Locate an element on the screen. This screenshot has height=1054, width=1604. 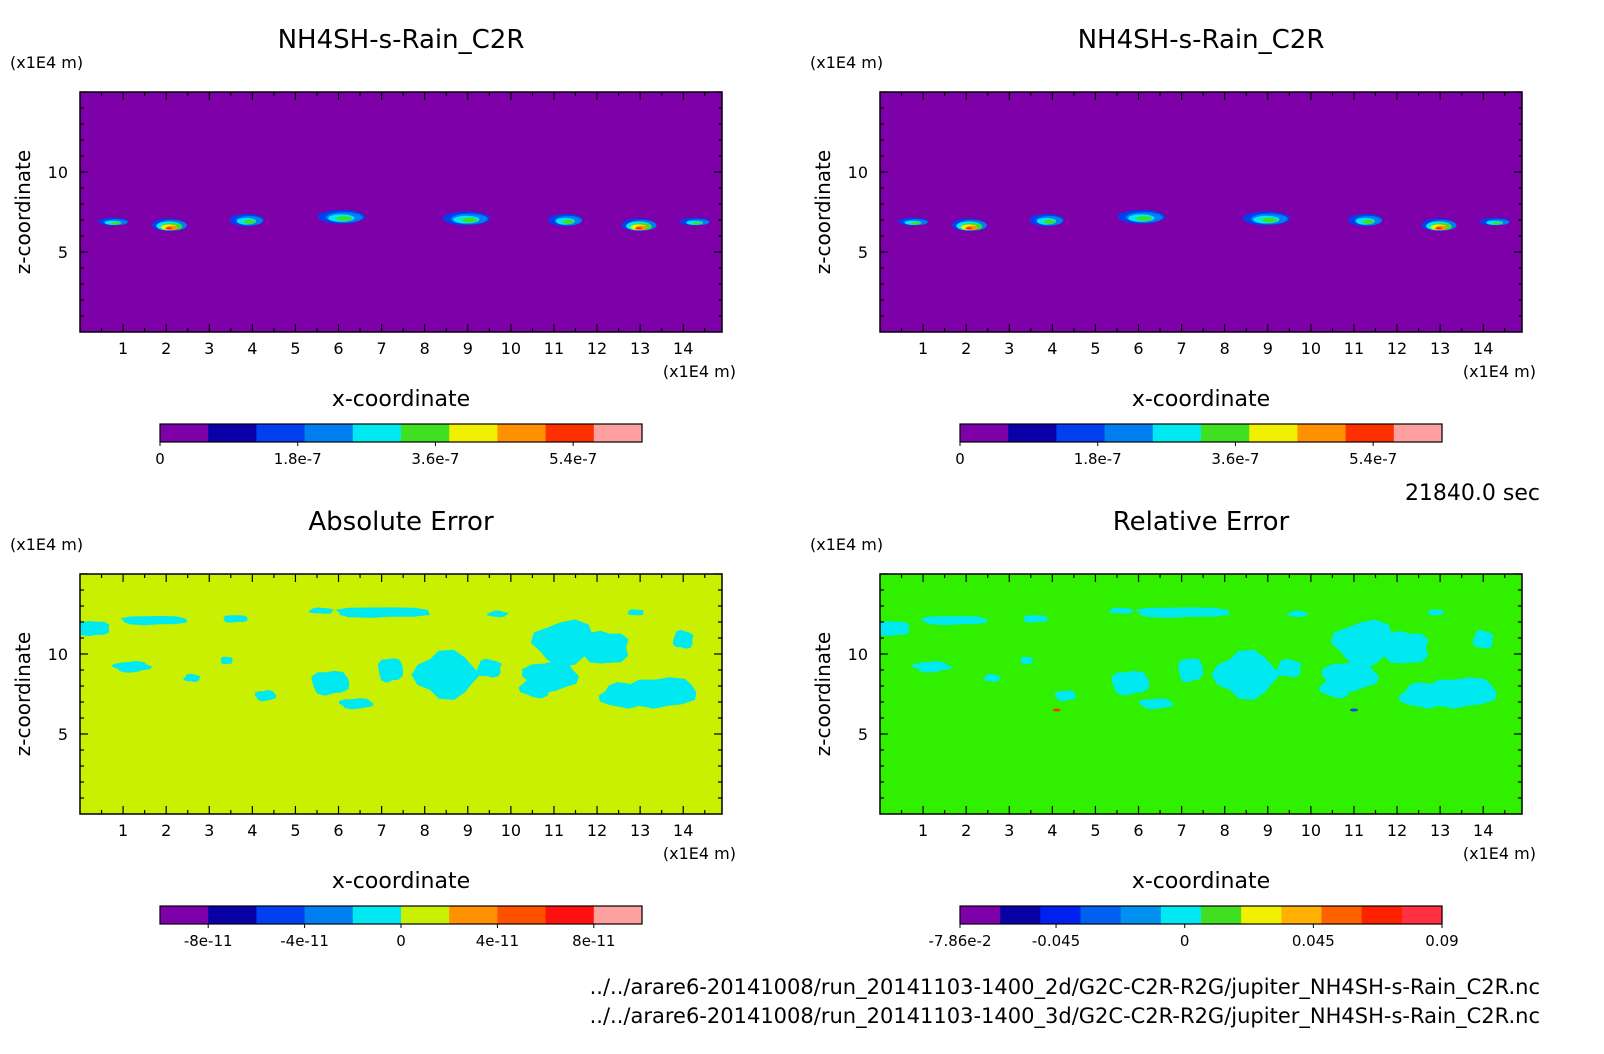
x-tick-label: 8 is located at coordinates (425, 348).